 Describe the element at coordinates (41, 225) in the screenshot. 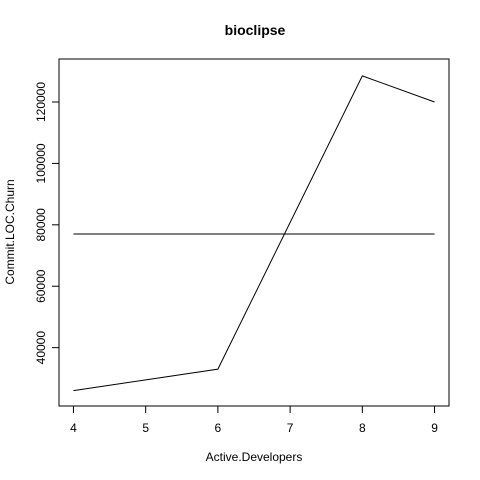

I see `y-tick-label: 80000` at that location.